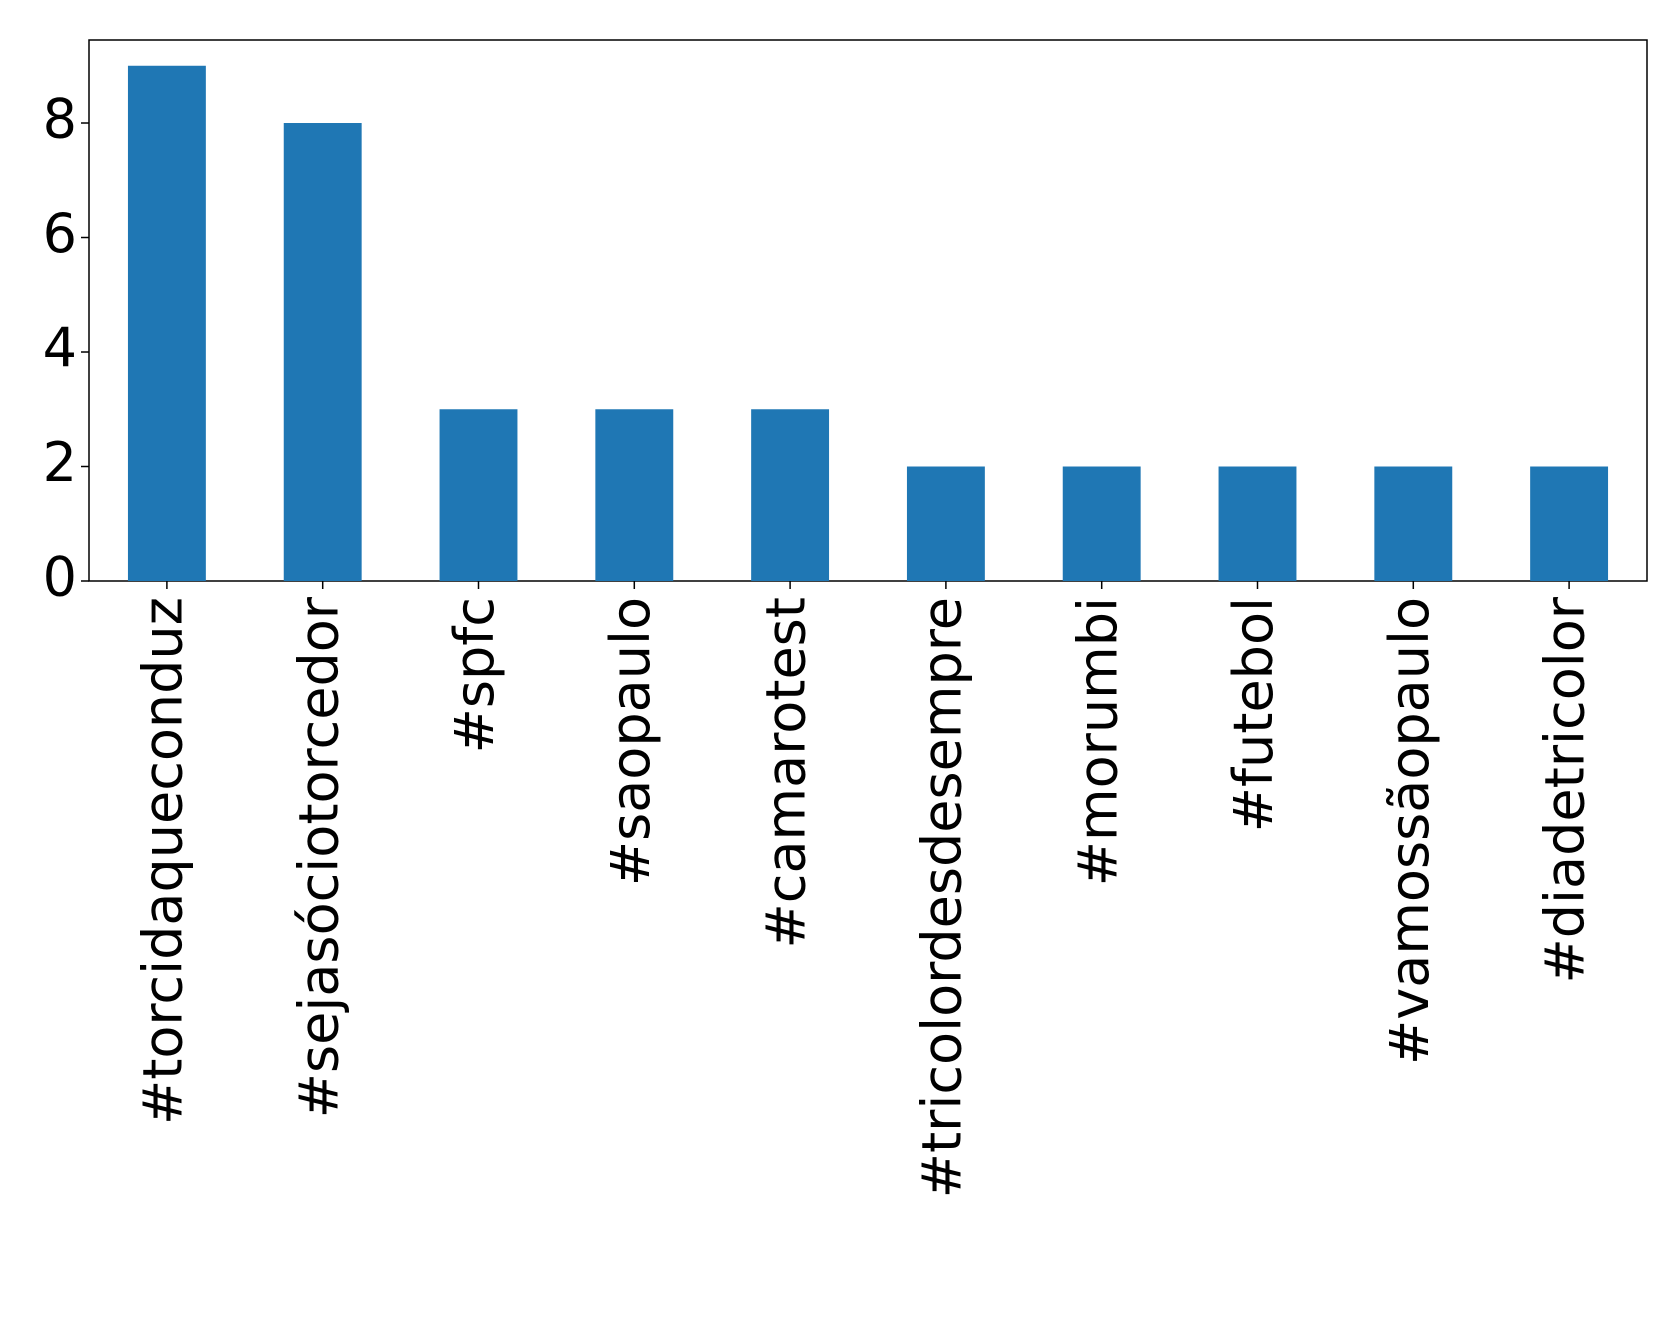  What do you see at coordinates (786, 772) in the screenshot?
I see `x-tick-label: #camarotest` at bounding box center [786, 772].